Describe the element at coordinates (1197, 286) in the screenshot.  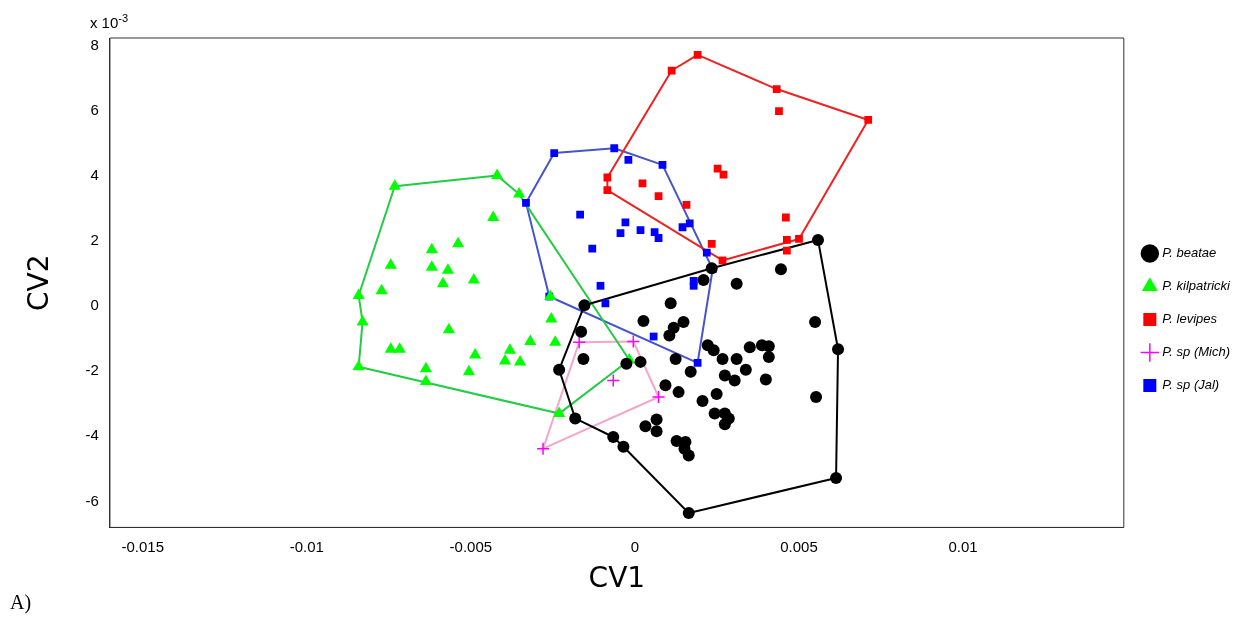
I see `legend-label: P. kilpatricki` at that location.